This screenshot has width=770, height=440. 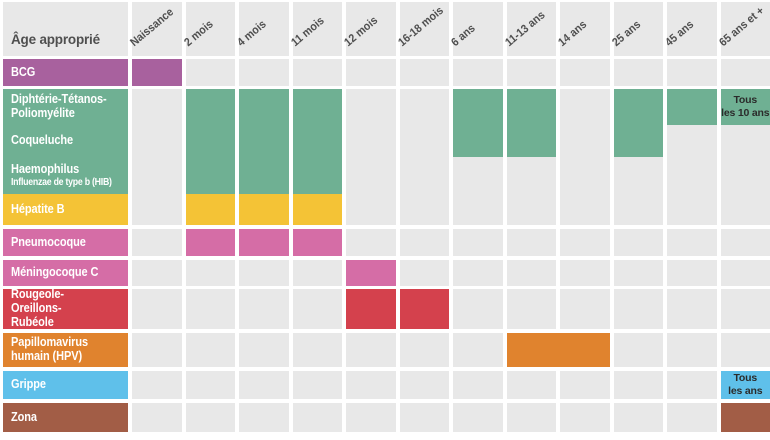 What do you see at coordinates (65, 242) in the screenshot?
I see `row-label-pneumocoque: Pneumocoque` at bounding box center [65, 242].